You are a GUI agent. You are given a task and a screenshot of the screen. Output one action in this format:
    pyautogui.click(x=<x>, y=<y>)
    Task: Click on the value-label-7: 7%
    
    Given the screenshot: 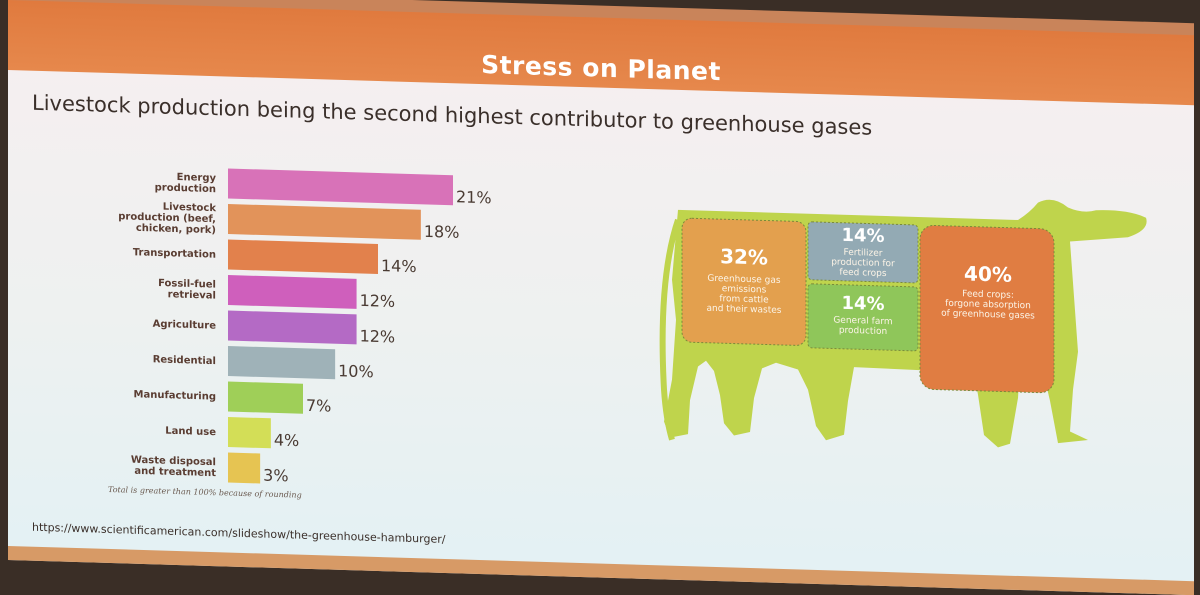 What is the action you would take?
    pyautogui.click(x=318, y=406)
    